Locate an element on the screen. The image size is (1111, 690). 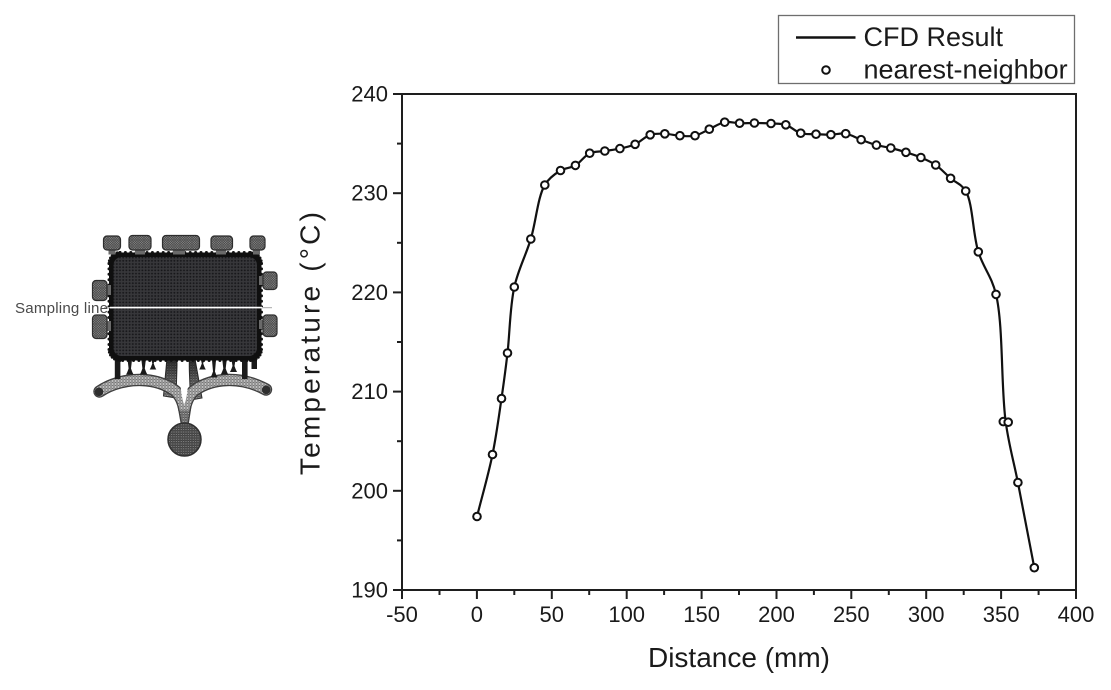
svg-text: Temperature (°C) is located at coordinates (310, 342).